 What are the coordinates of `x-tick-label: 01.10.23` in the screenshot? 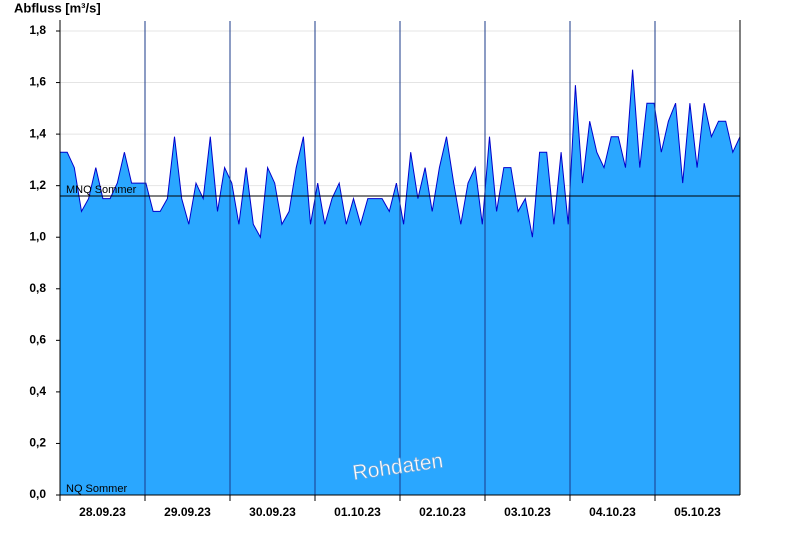 It's located at (357, 512).